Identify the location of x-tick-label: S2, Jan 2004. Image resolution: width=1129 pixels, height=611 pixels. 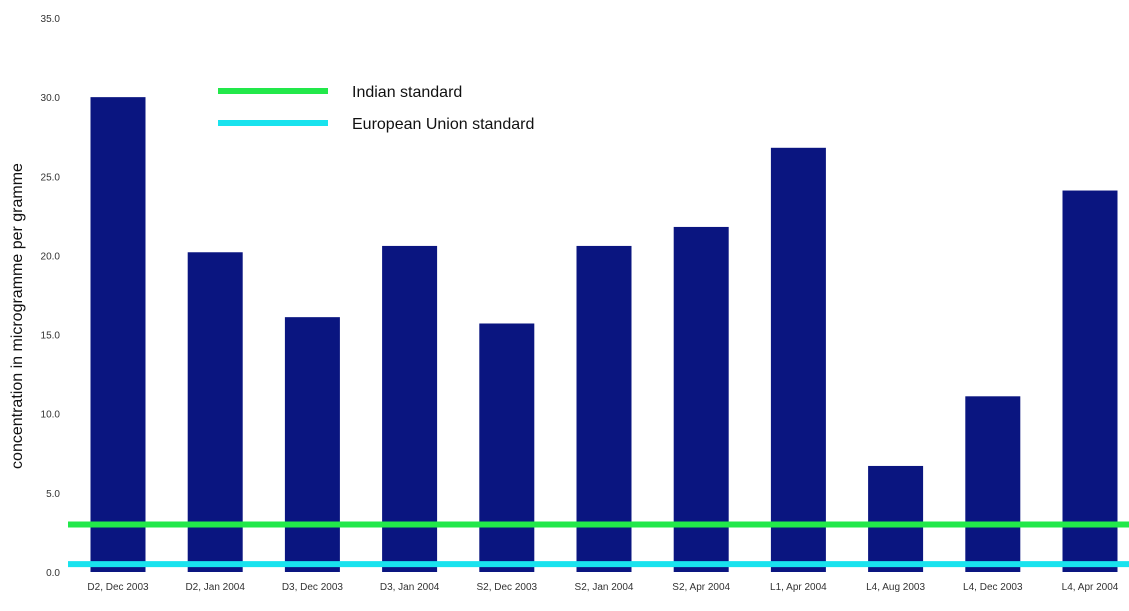
(604, 587).